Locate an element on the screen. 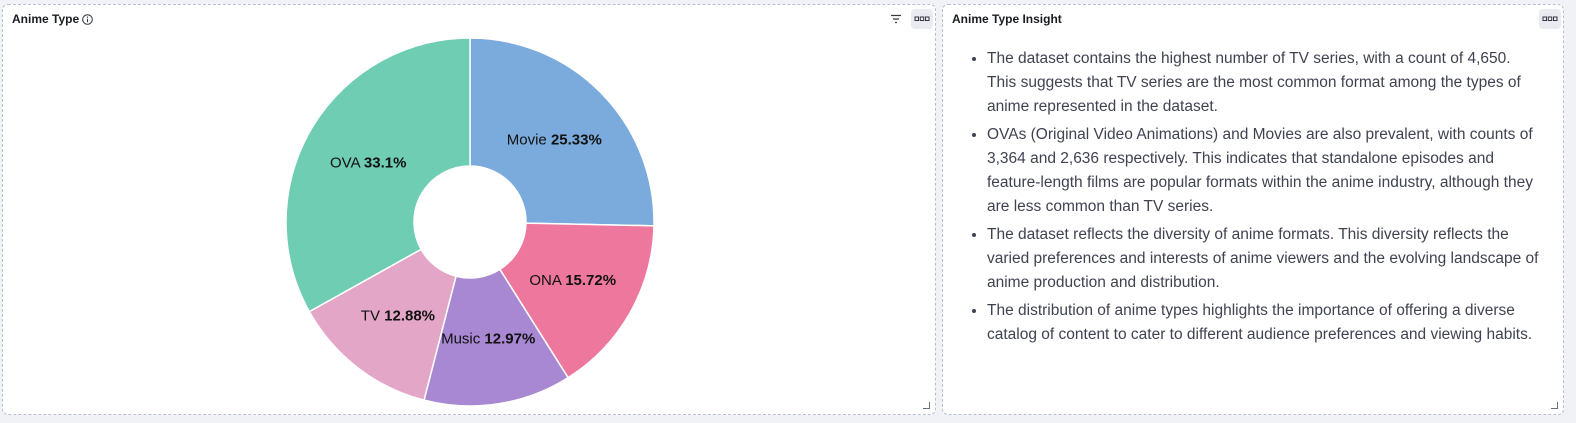 Image resolution: width=1576 pixels, height=423 pixels. slice-movie is located at coordinates (562, 132).